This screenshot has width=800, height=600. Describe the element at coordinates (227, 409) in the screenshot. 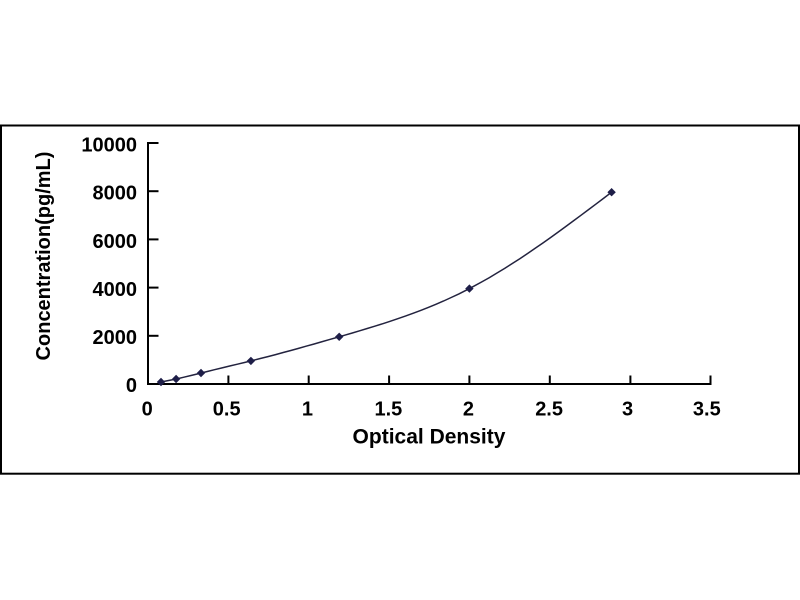

I see `svg-text: 0.5` at that location.